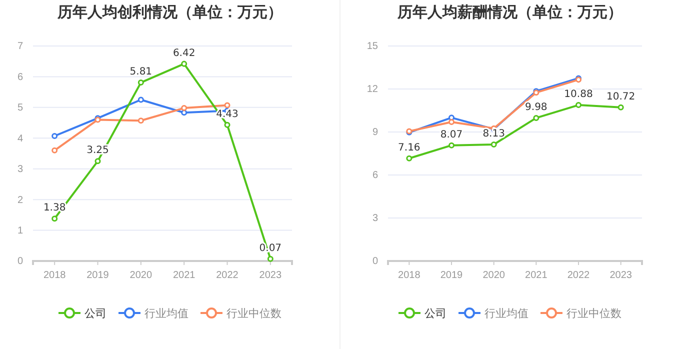 The height and width of the screenshot is (349, 680). What do you see at coordinates (20, 230) in the screenshot?
I see `y-tick-label: 1` at bounding box center [20, 230].